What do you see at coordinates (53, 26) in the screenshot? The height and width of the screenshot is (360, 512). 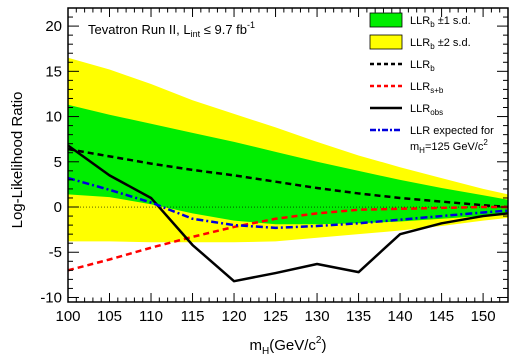 I see `y-tick-label: 20` at bounding box center [53, 26].